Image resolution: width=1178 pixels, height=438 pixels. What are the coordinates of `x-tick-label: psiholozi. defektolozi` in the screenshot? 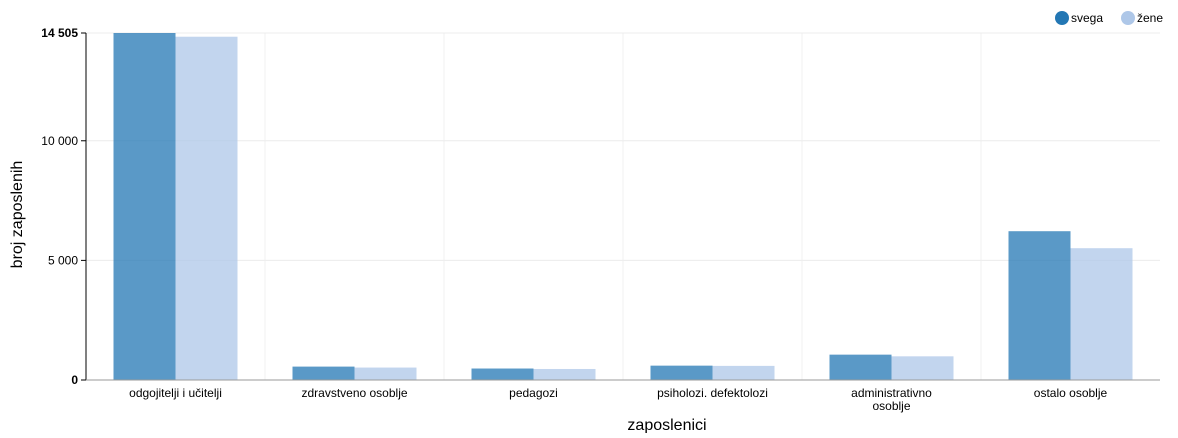 It's located at (712, 393).